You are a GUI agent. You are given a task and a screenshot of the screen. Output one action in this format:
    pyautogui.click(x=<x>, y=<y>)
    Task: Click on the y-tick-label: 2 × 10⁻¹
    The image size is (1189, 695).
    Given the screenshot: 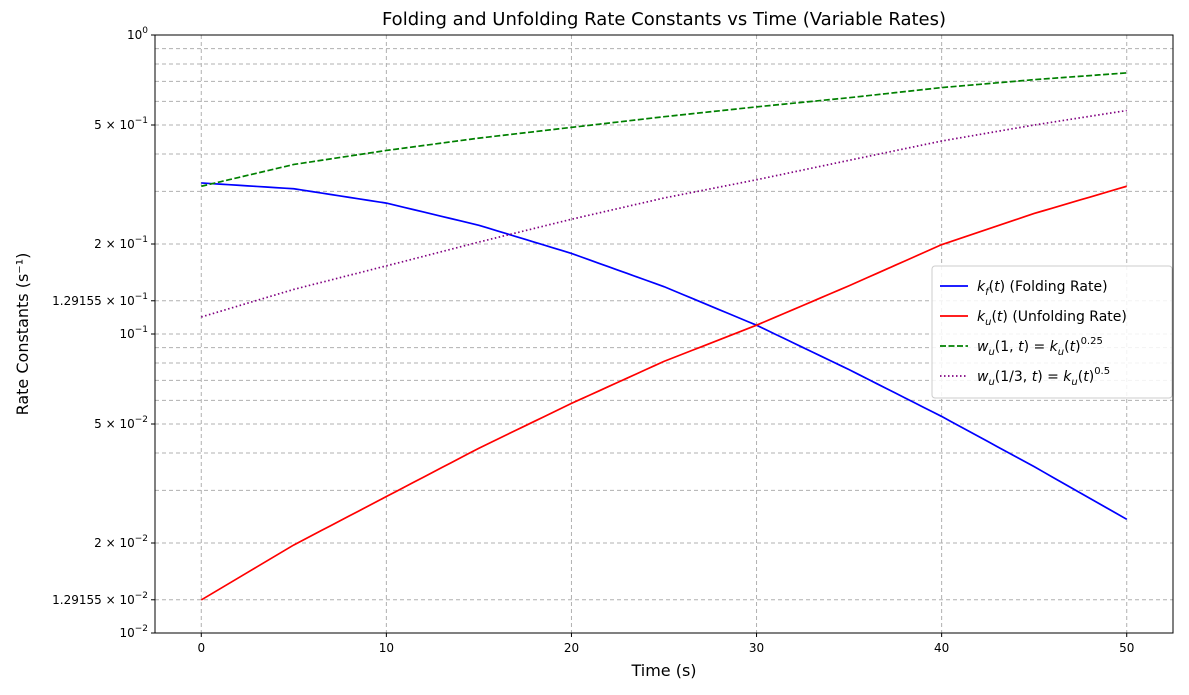 What is the action you would take?
    pyautogui.click(x=121, y=243)
    